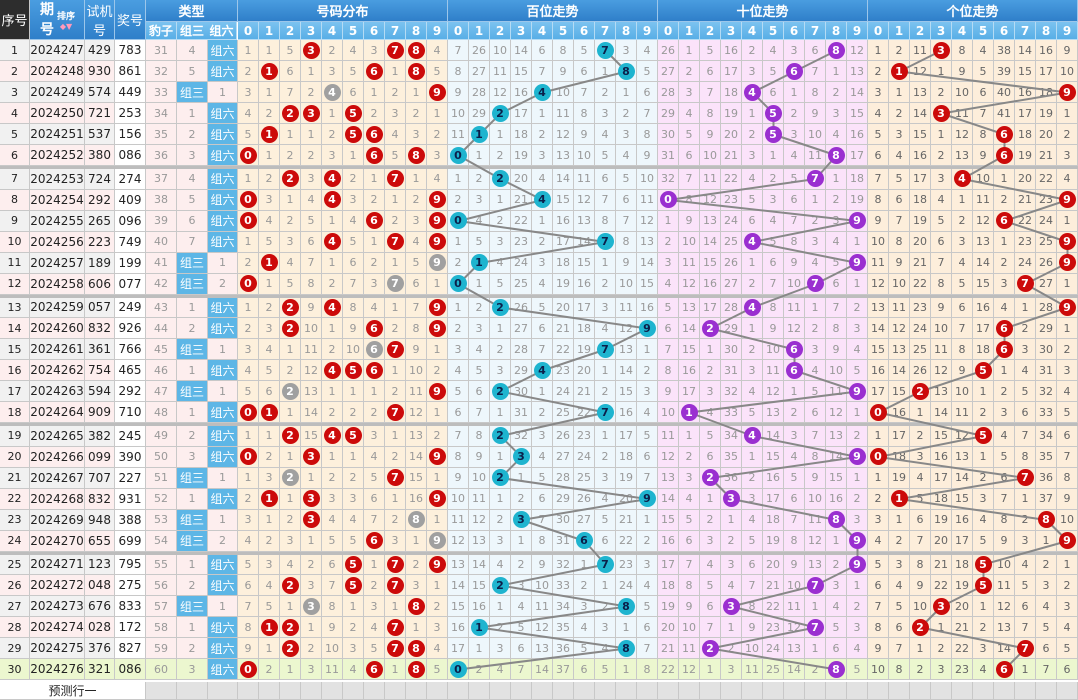 This screenshot has width=1078, height=700. I want to click on type-baozi: 34, so click(161, 113).